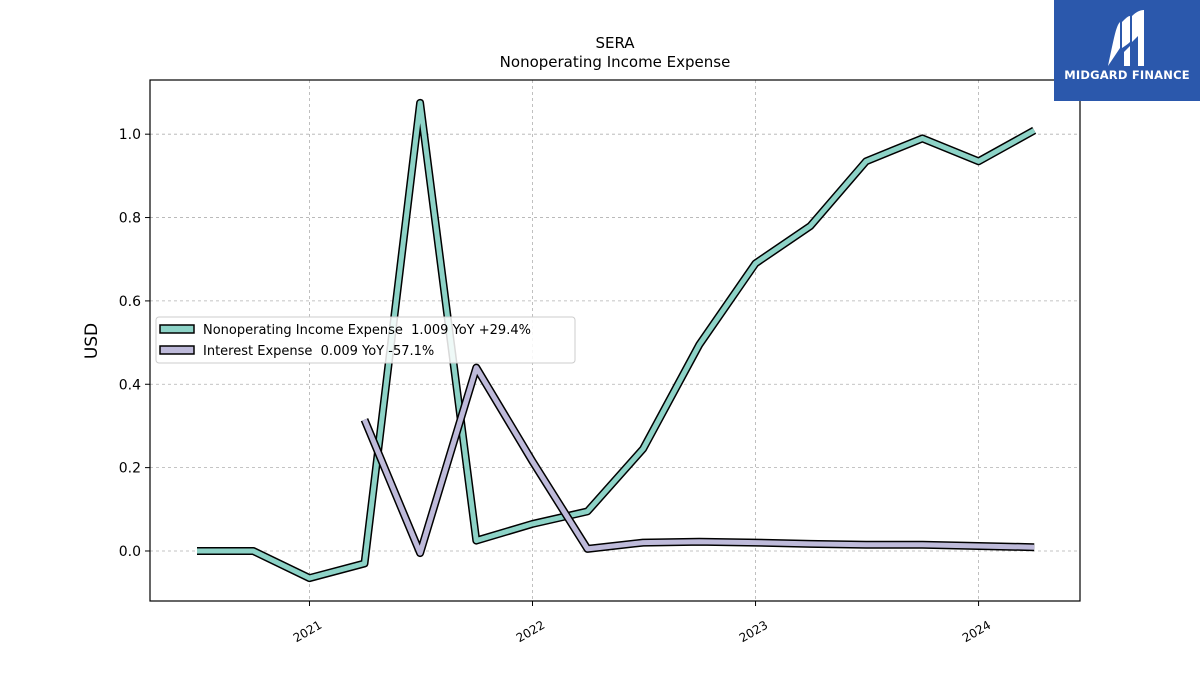 This screenshot has width=1200, height=675. What do you see at coordinates (976, 631) in the screenshot?
I see `x-tick-label: 2024` at bounding box center [976, 631].